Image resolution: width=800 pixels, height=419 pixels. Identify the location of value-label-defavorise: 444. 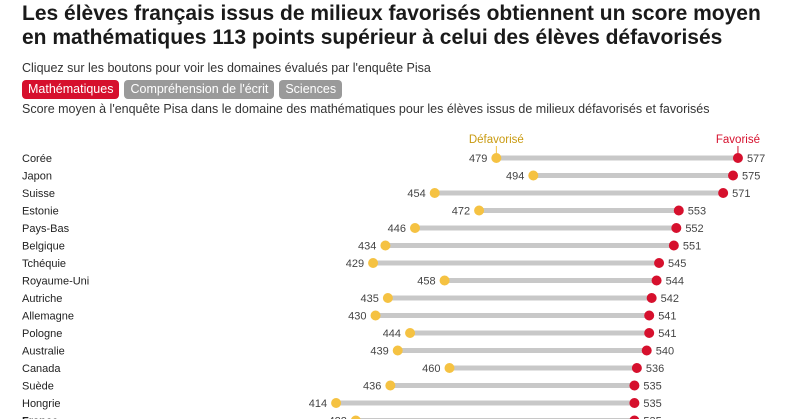
(392, 334).